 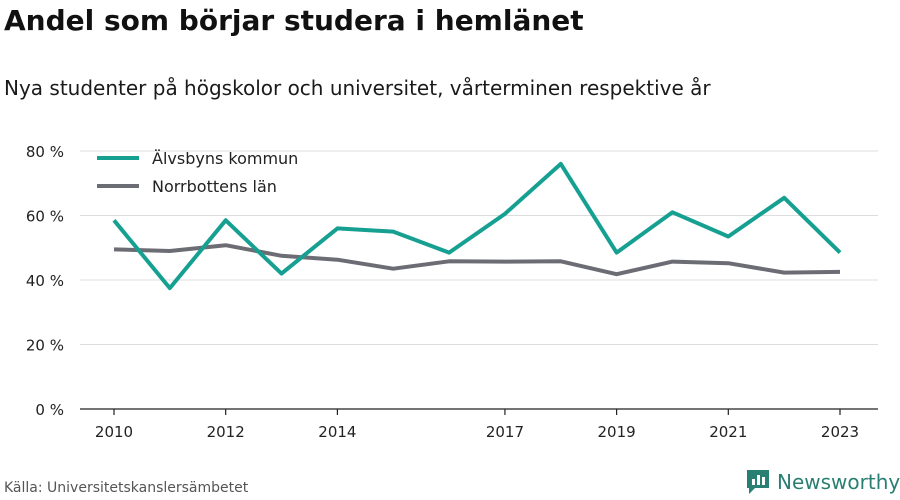 I want to click on x-tick-label: 2010, so click(x=114, y=432).